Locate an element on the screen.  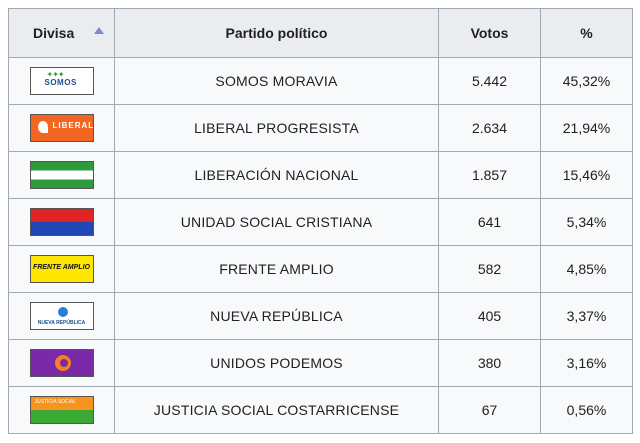
header-row: Divisa Partido político Votos % is located at coordinates (320, 33).